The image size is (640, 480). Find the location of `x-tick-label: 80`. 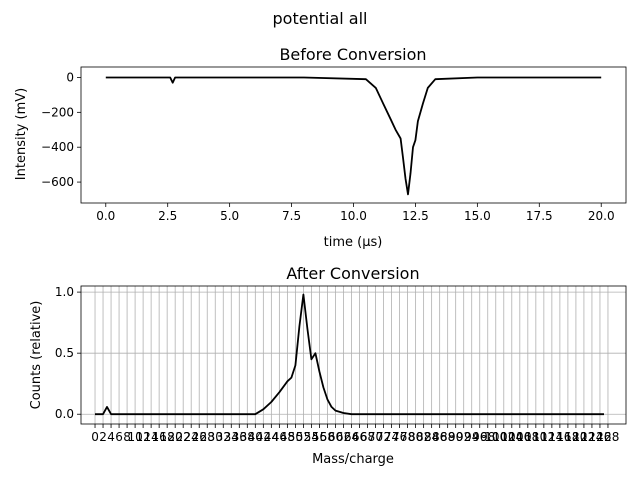

x-tick-label: 80 is located at coordinates (415, 437).